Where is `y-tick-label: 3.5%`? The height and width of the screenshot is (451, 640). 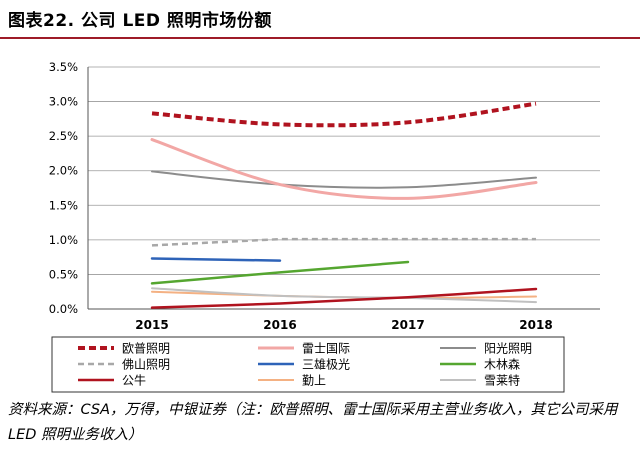 y-tick-label: 3.5% is located at coordinates (63, 67).